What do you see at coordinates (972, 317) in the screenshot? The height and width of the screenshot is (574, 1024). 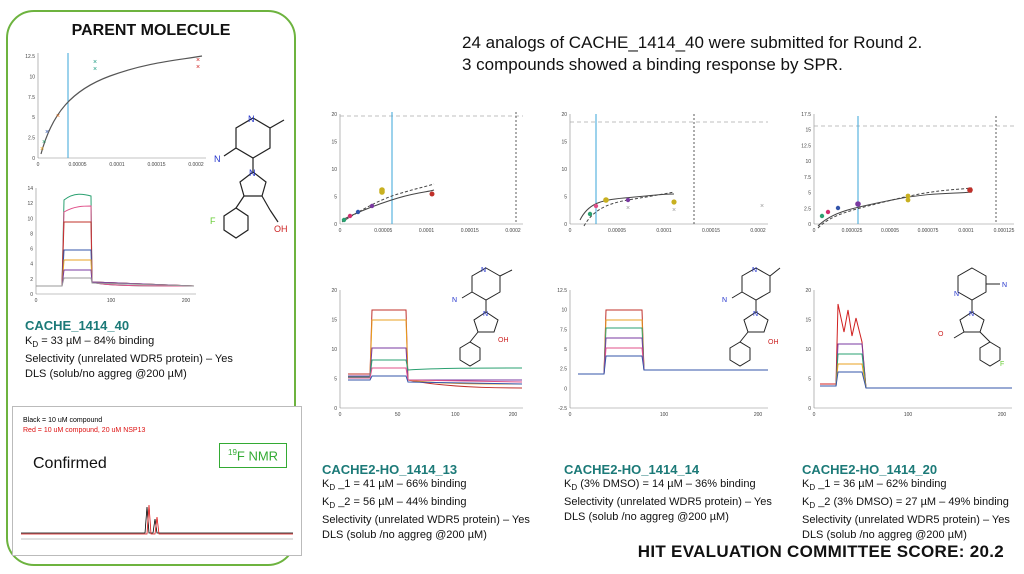 I see `cmpd20-structure-drawing: N N N O F` at bounding box center [972, 317].